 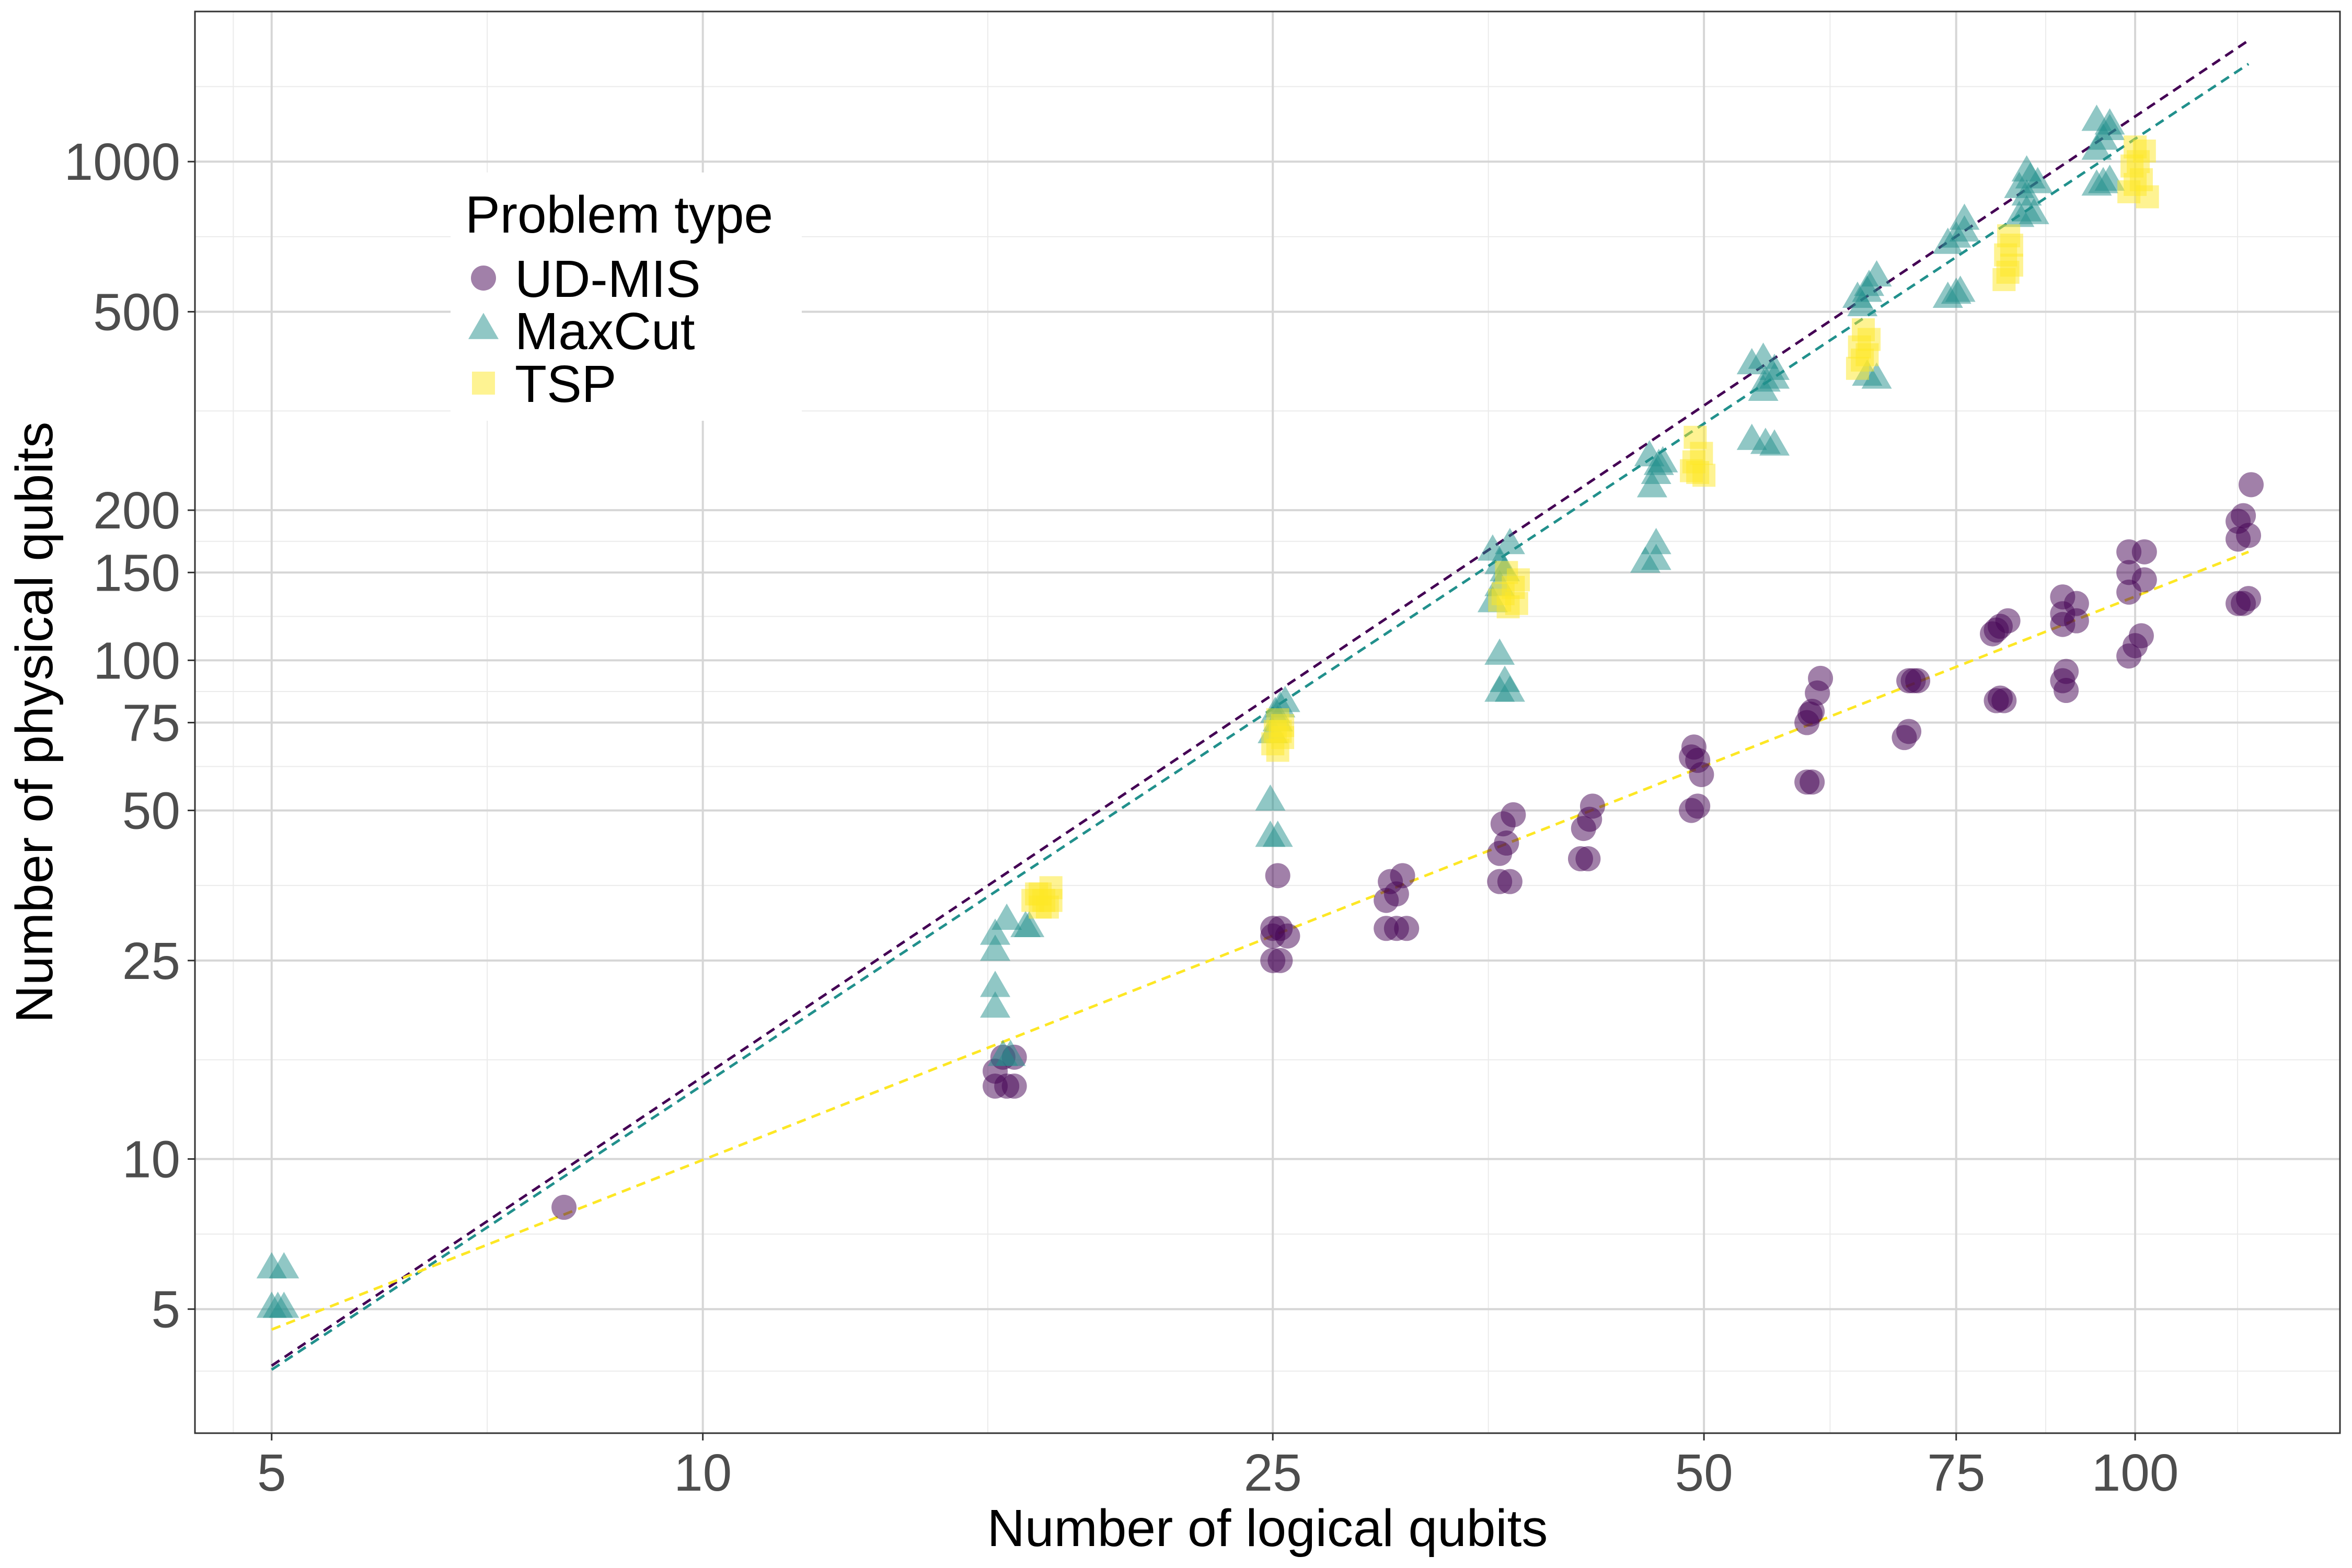 I want to click on legend-key-circle-icon, so click(x=483, y=278).